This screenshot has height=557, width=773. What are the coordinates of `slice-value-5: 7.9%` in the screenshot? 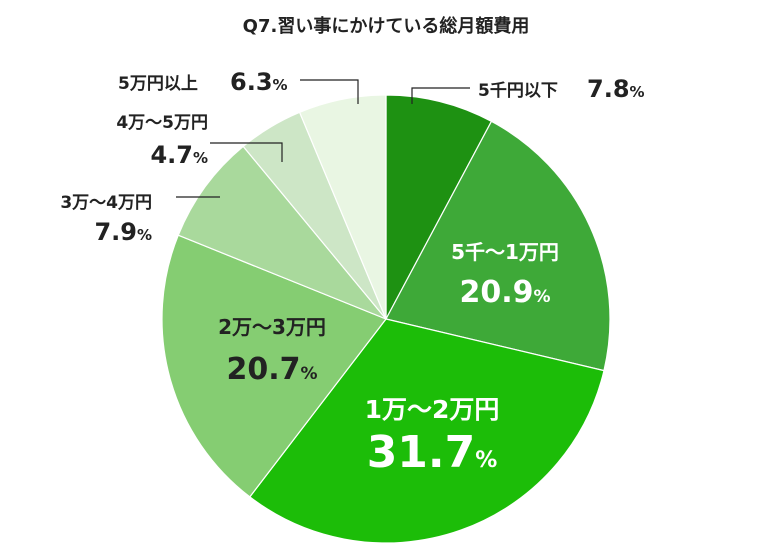 It's located at (123, 232).